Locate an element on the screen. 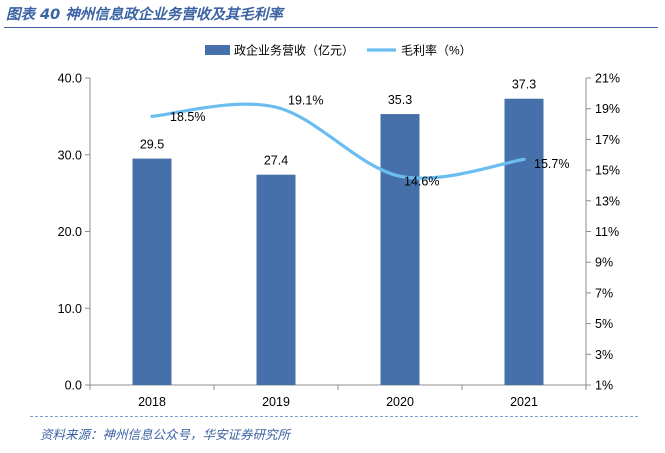 This screenshot has width=665, height=453. right-tick-label: 21% is located at coordinates (607, 79).